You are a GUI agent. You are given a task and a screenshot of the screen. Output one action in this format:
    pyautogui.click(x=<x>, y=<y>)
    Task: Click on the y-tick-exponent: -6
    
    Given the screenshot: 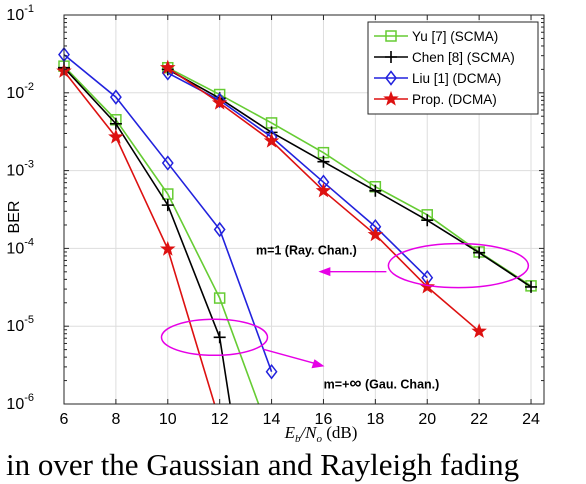 What is the action you would take?
    pyautogui.click(x=29, y=398)
    